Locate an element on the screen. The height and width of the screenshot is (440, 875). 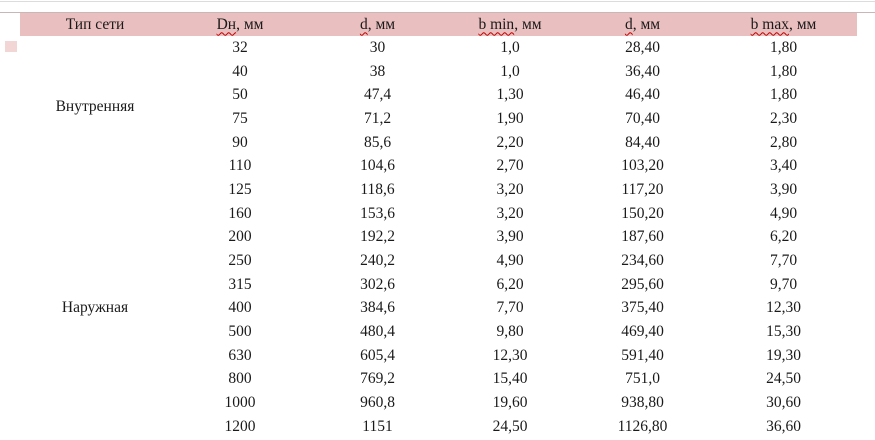
cell: 117,20 is located at coordinates (642, 189).